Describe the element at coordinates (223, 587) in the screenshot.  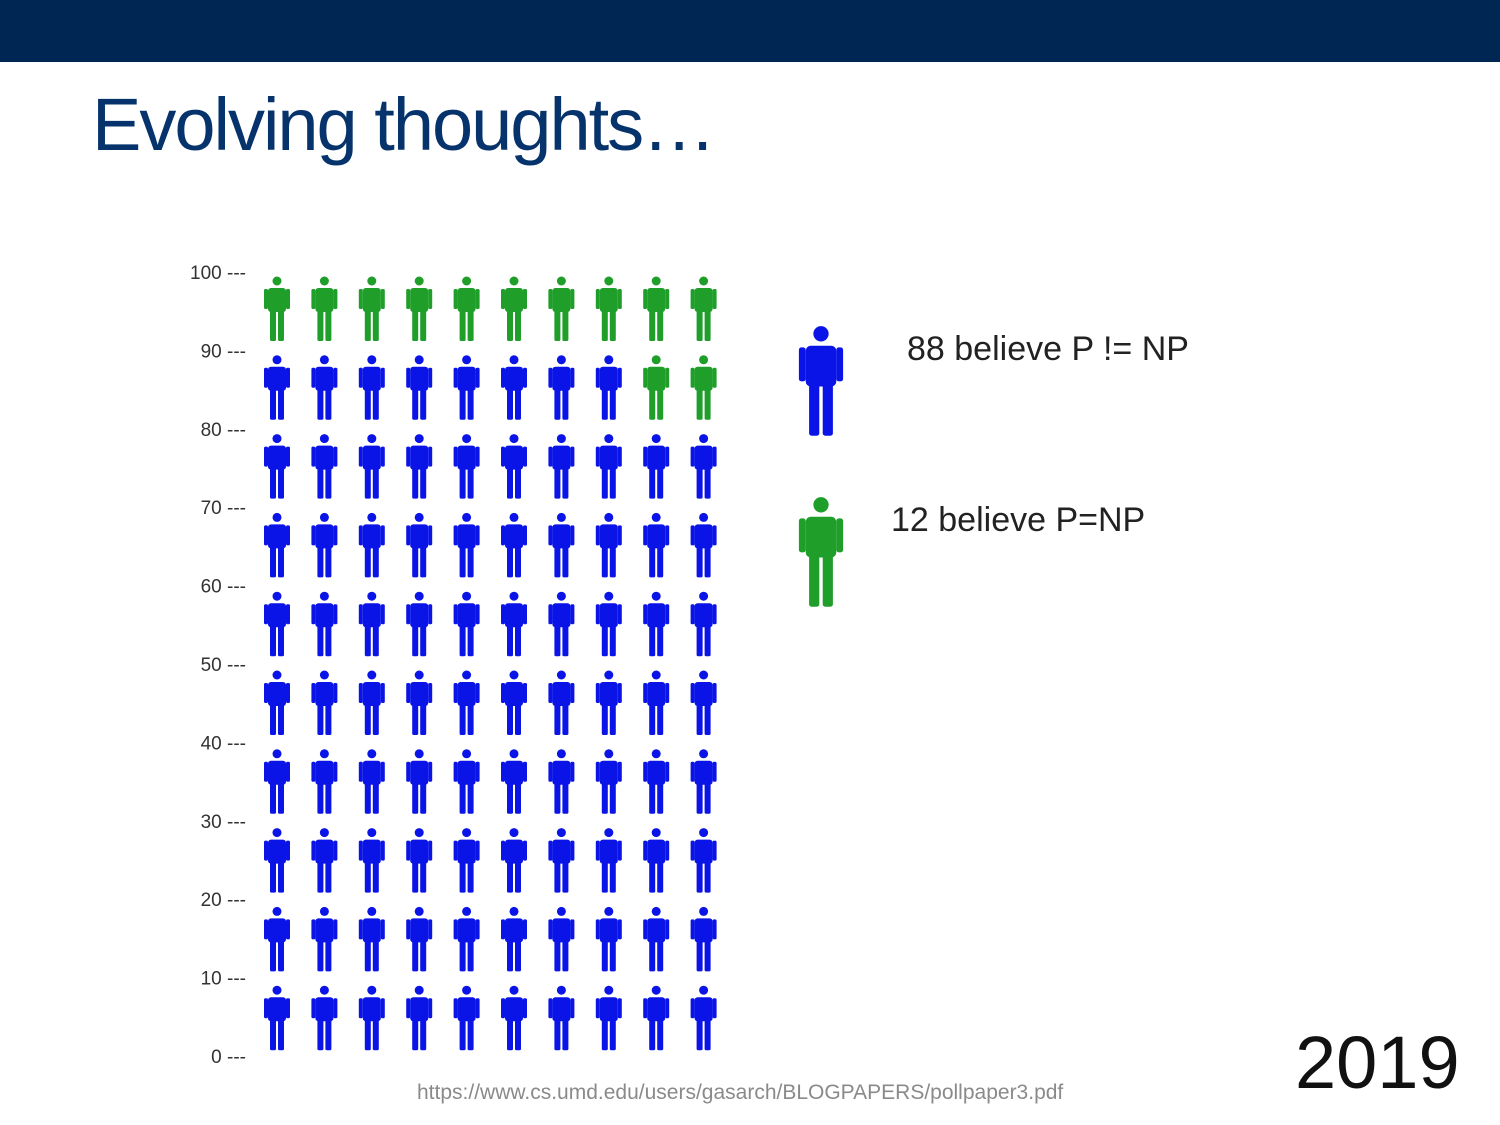
I see `y-tick-label: 60 ---` at that location.